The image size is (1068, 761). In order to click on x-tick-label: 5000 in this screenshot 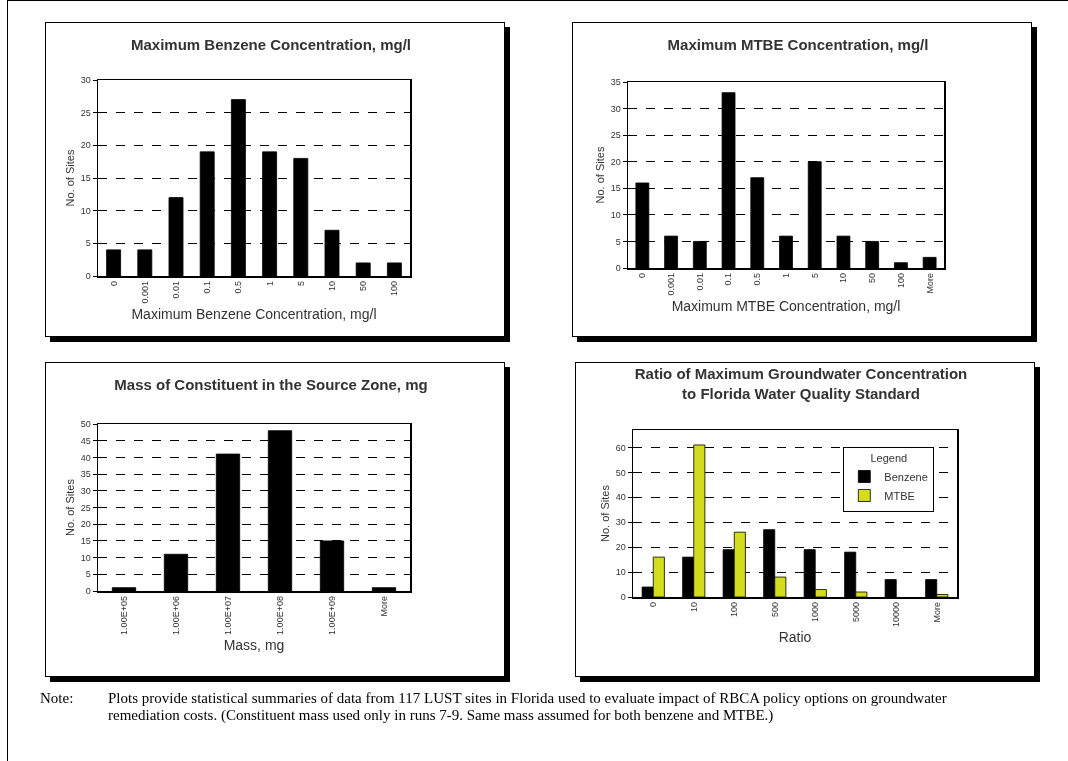, I will do `click(855, 612)`.